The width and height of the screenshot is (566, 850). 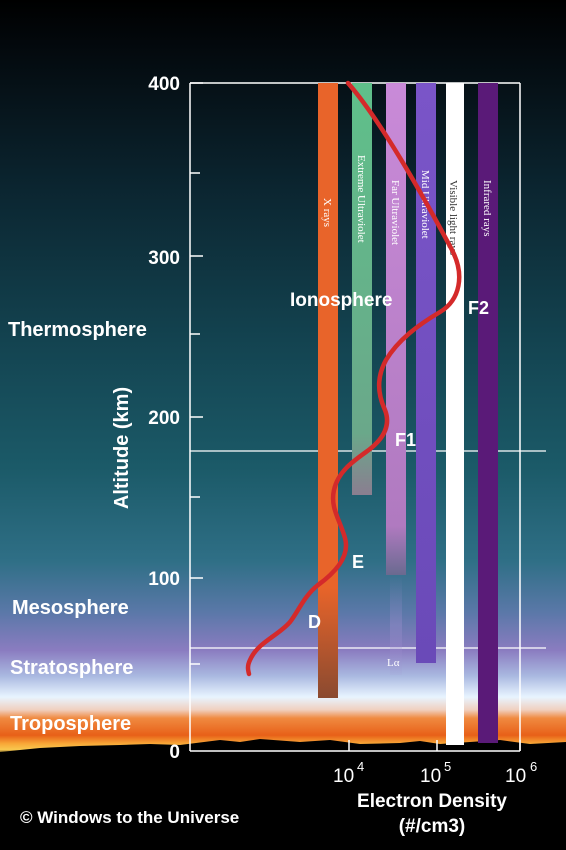 I want to click on credit-text: © Windows to the Universe, so click(x=130, y=817).